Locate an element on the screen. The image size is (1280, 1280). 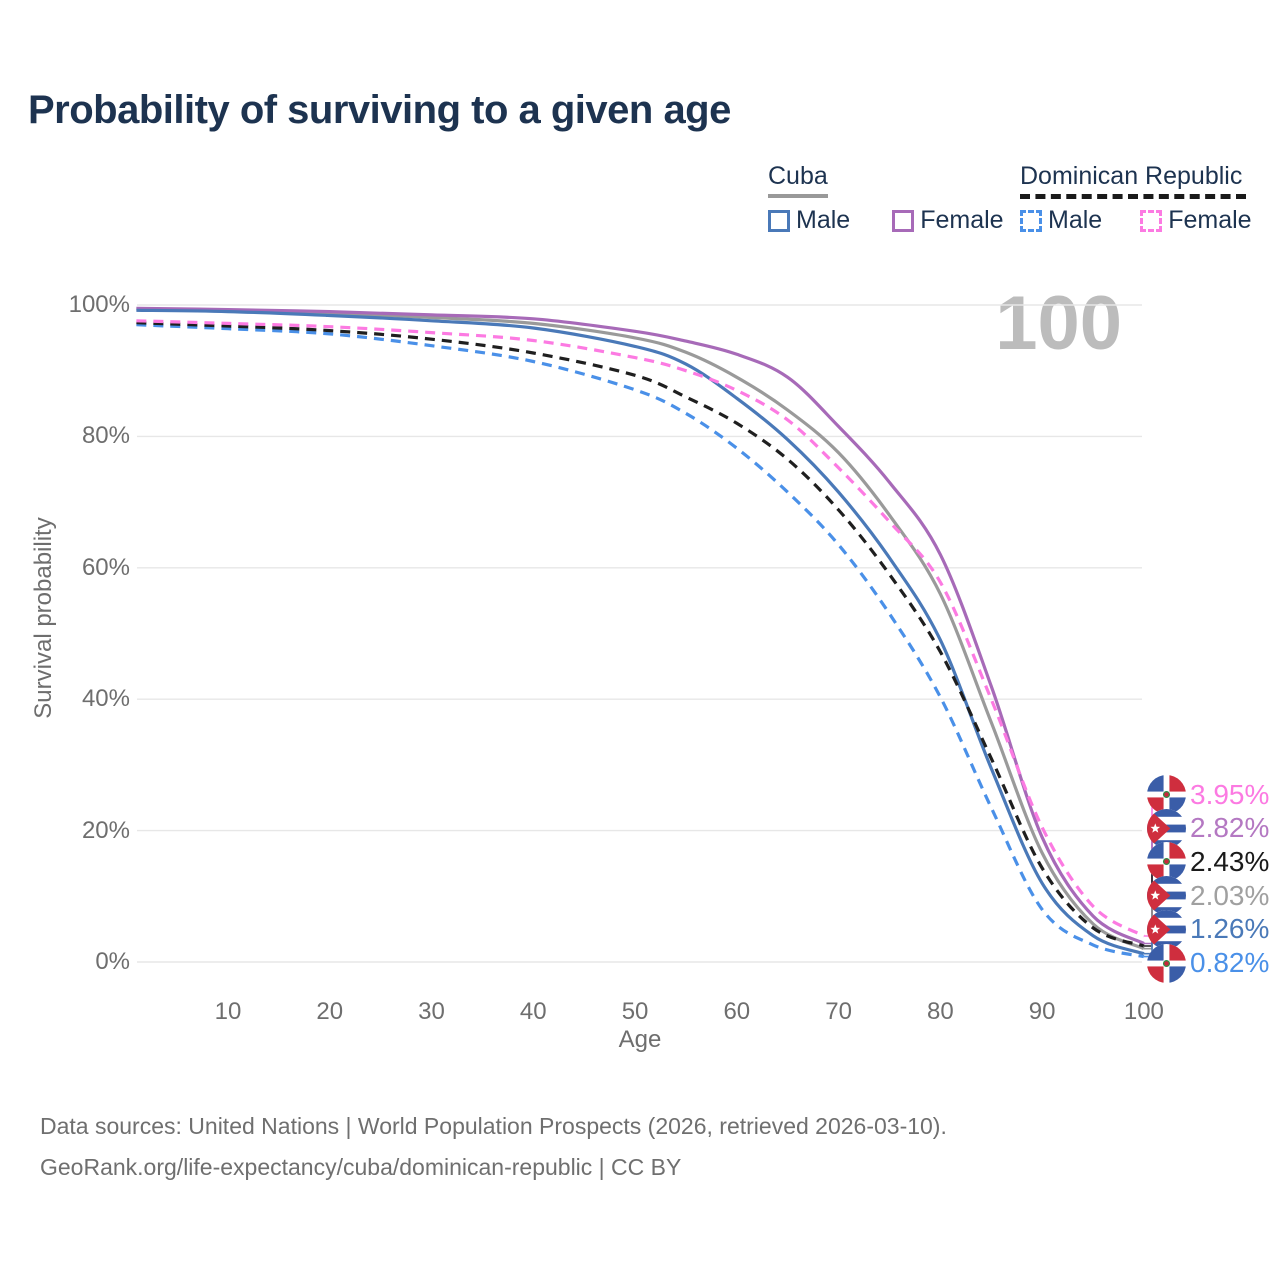
legend-item-dr-male: Male is located at coordinates (1061, 220).